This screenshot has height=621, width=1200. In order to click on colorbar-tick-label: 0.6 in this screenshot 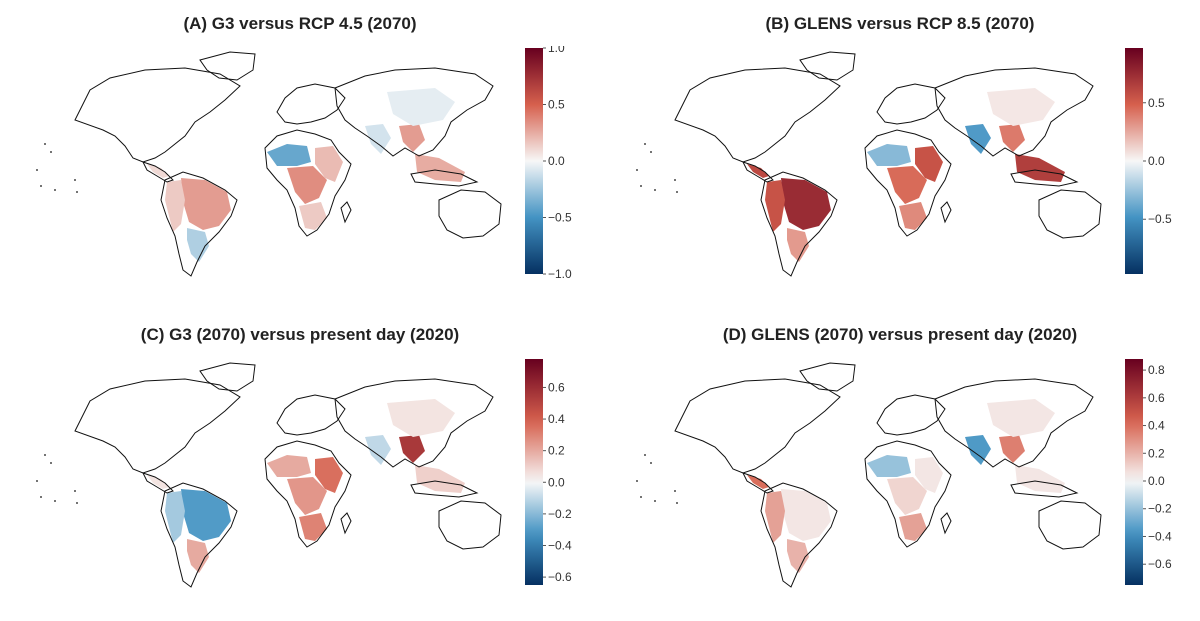, I will do `click(1156, 398)`.